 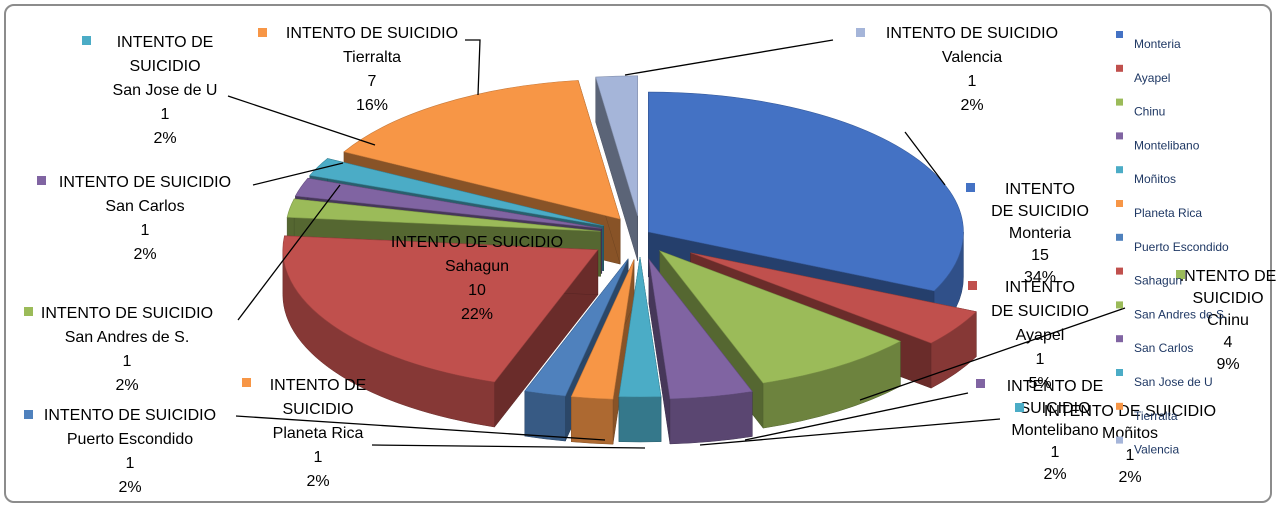 I want to click on data-label-san-carlos-line: 2%, so click(x=144, y=254).